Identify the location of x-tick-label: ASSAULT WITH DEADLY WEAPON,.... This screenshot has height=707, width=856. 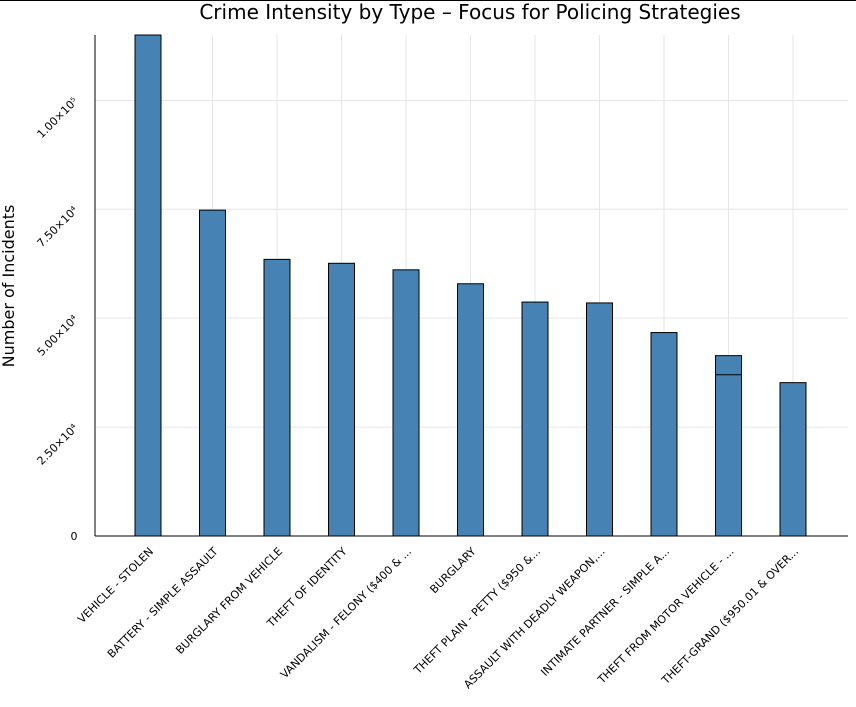
(534, 618).